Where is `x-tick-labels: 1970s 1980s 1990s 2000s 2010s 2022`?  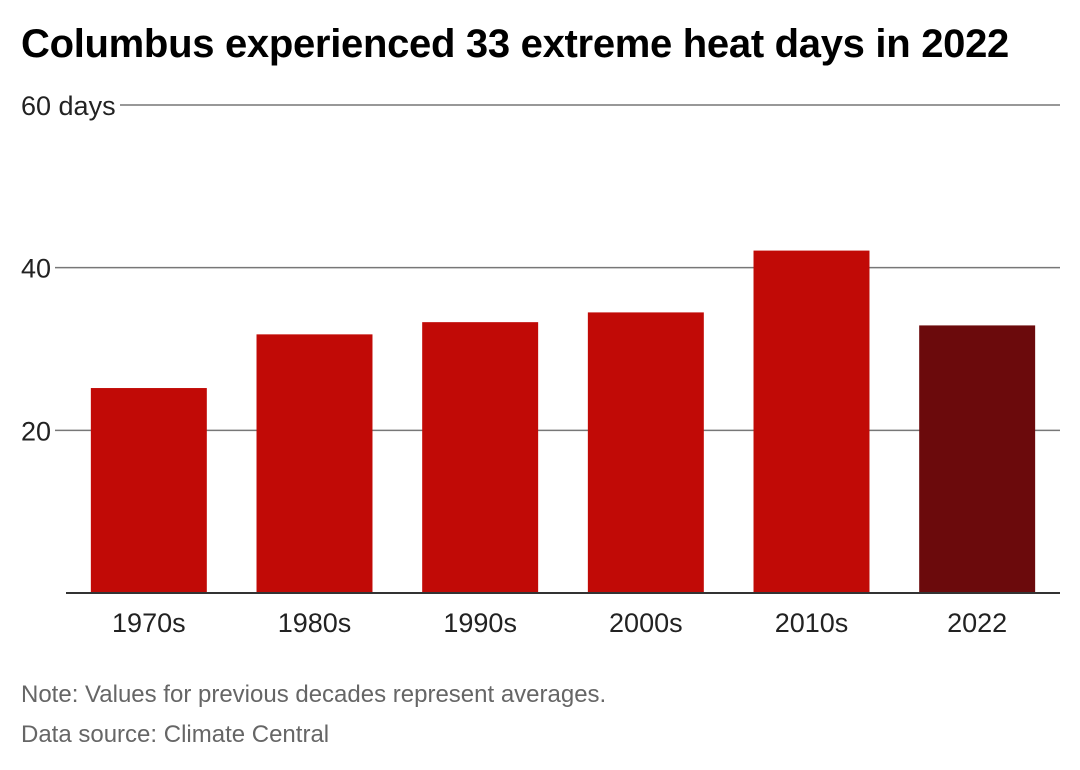 x-tick-labels: 1970s 1980s 1990s 2000s 2010s 2022 is located at coordinates (559, 623).